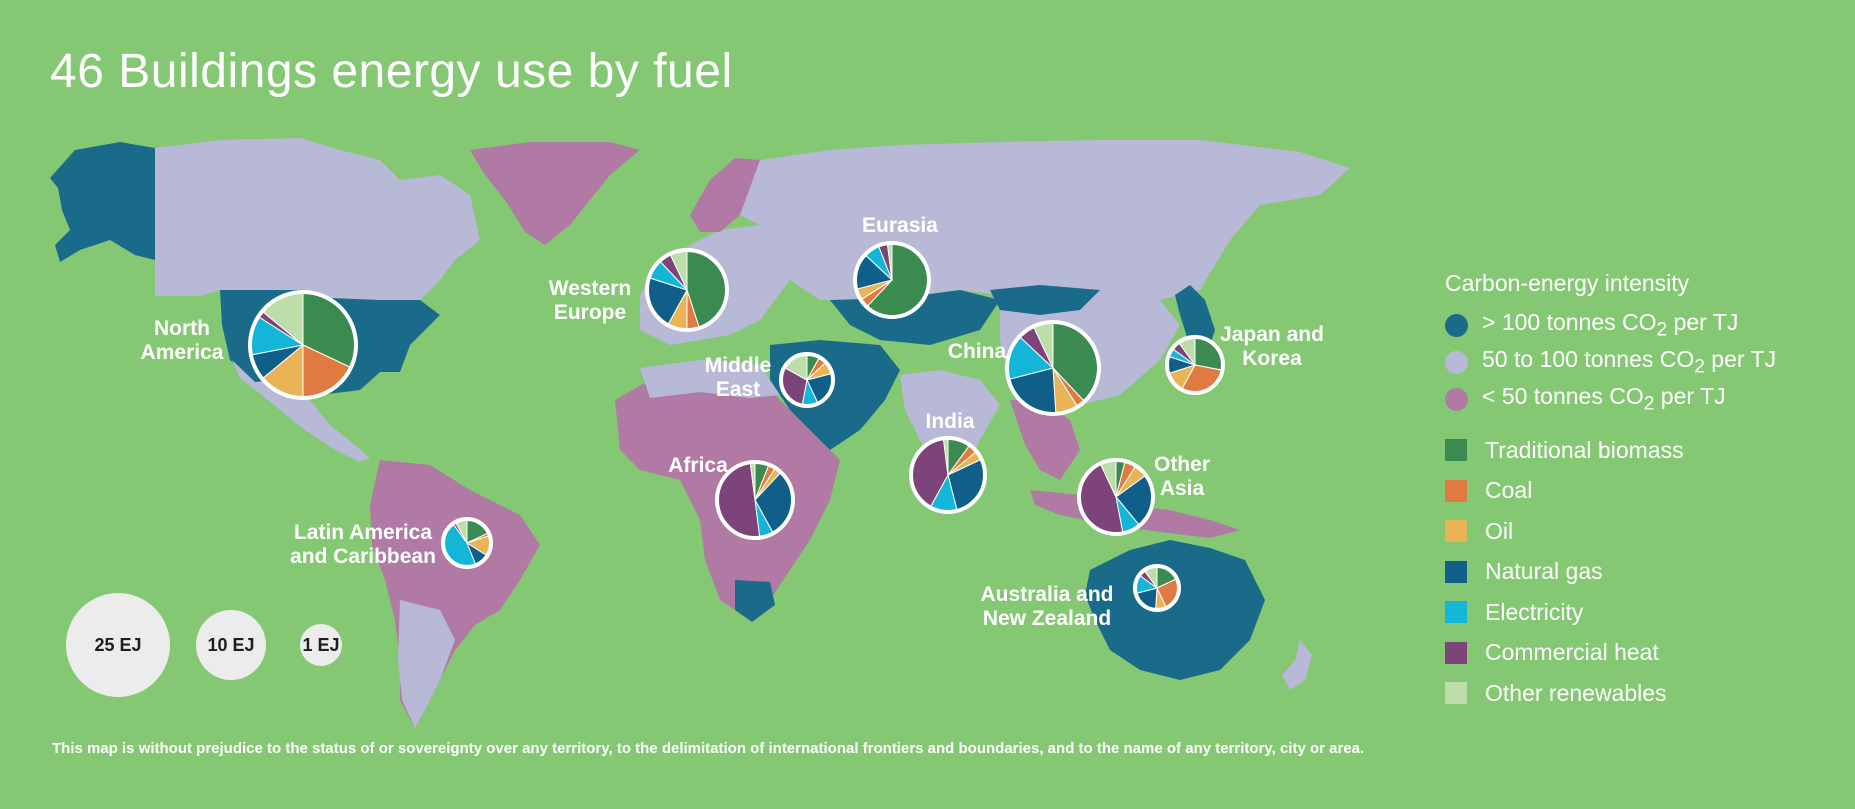 The height and width of the screenshot is (809, 1855). What do you see at coordinates (1182, 476) in the screenshot?
I see `region-label-other-asia: Other Asia` at bounding box center [1182, 476].